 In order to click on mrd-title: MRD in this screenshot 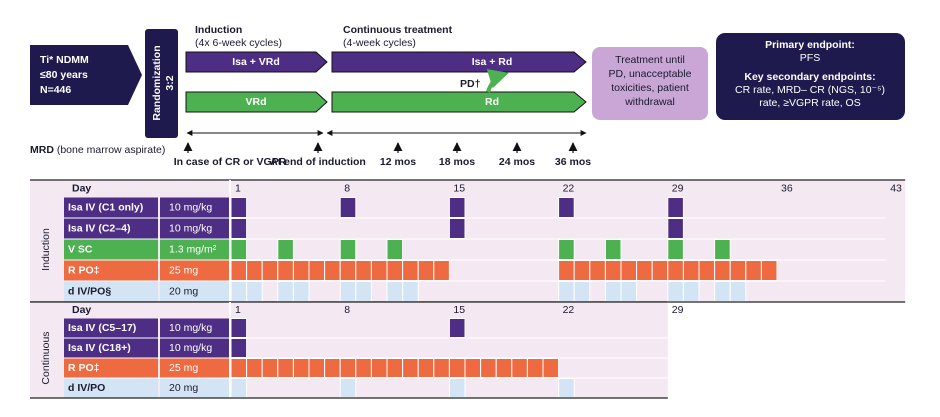, I will do `click(42, 150)`.